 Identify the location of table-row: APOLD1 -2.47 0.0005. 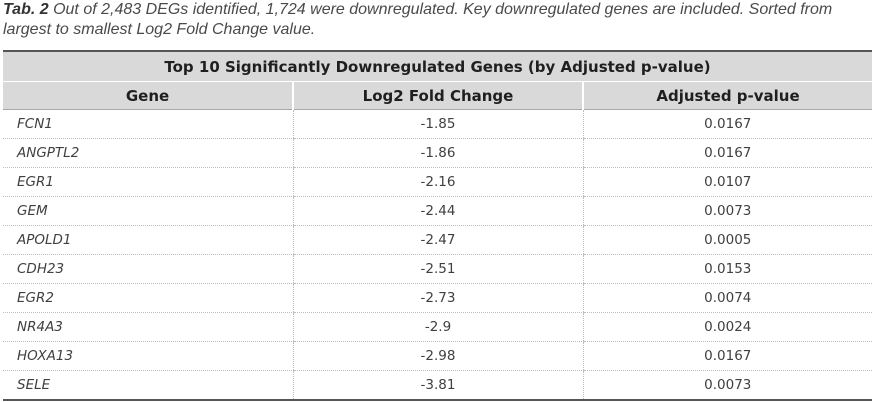
(438, 240).